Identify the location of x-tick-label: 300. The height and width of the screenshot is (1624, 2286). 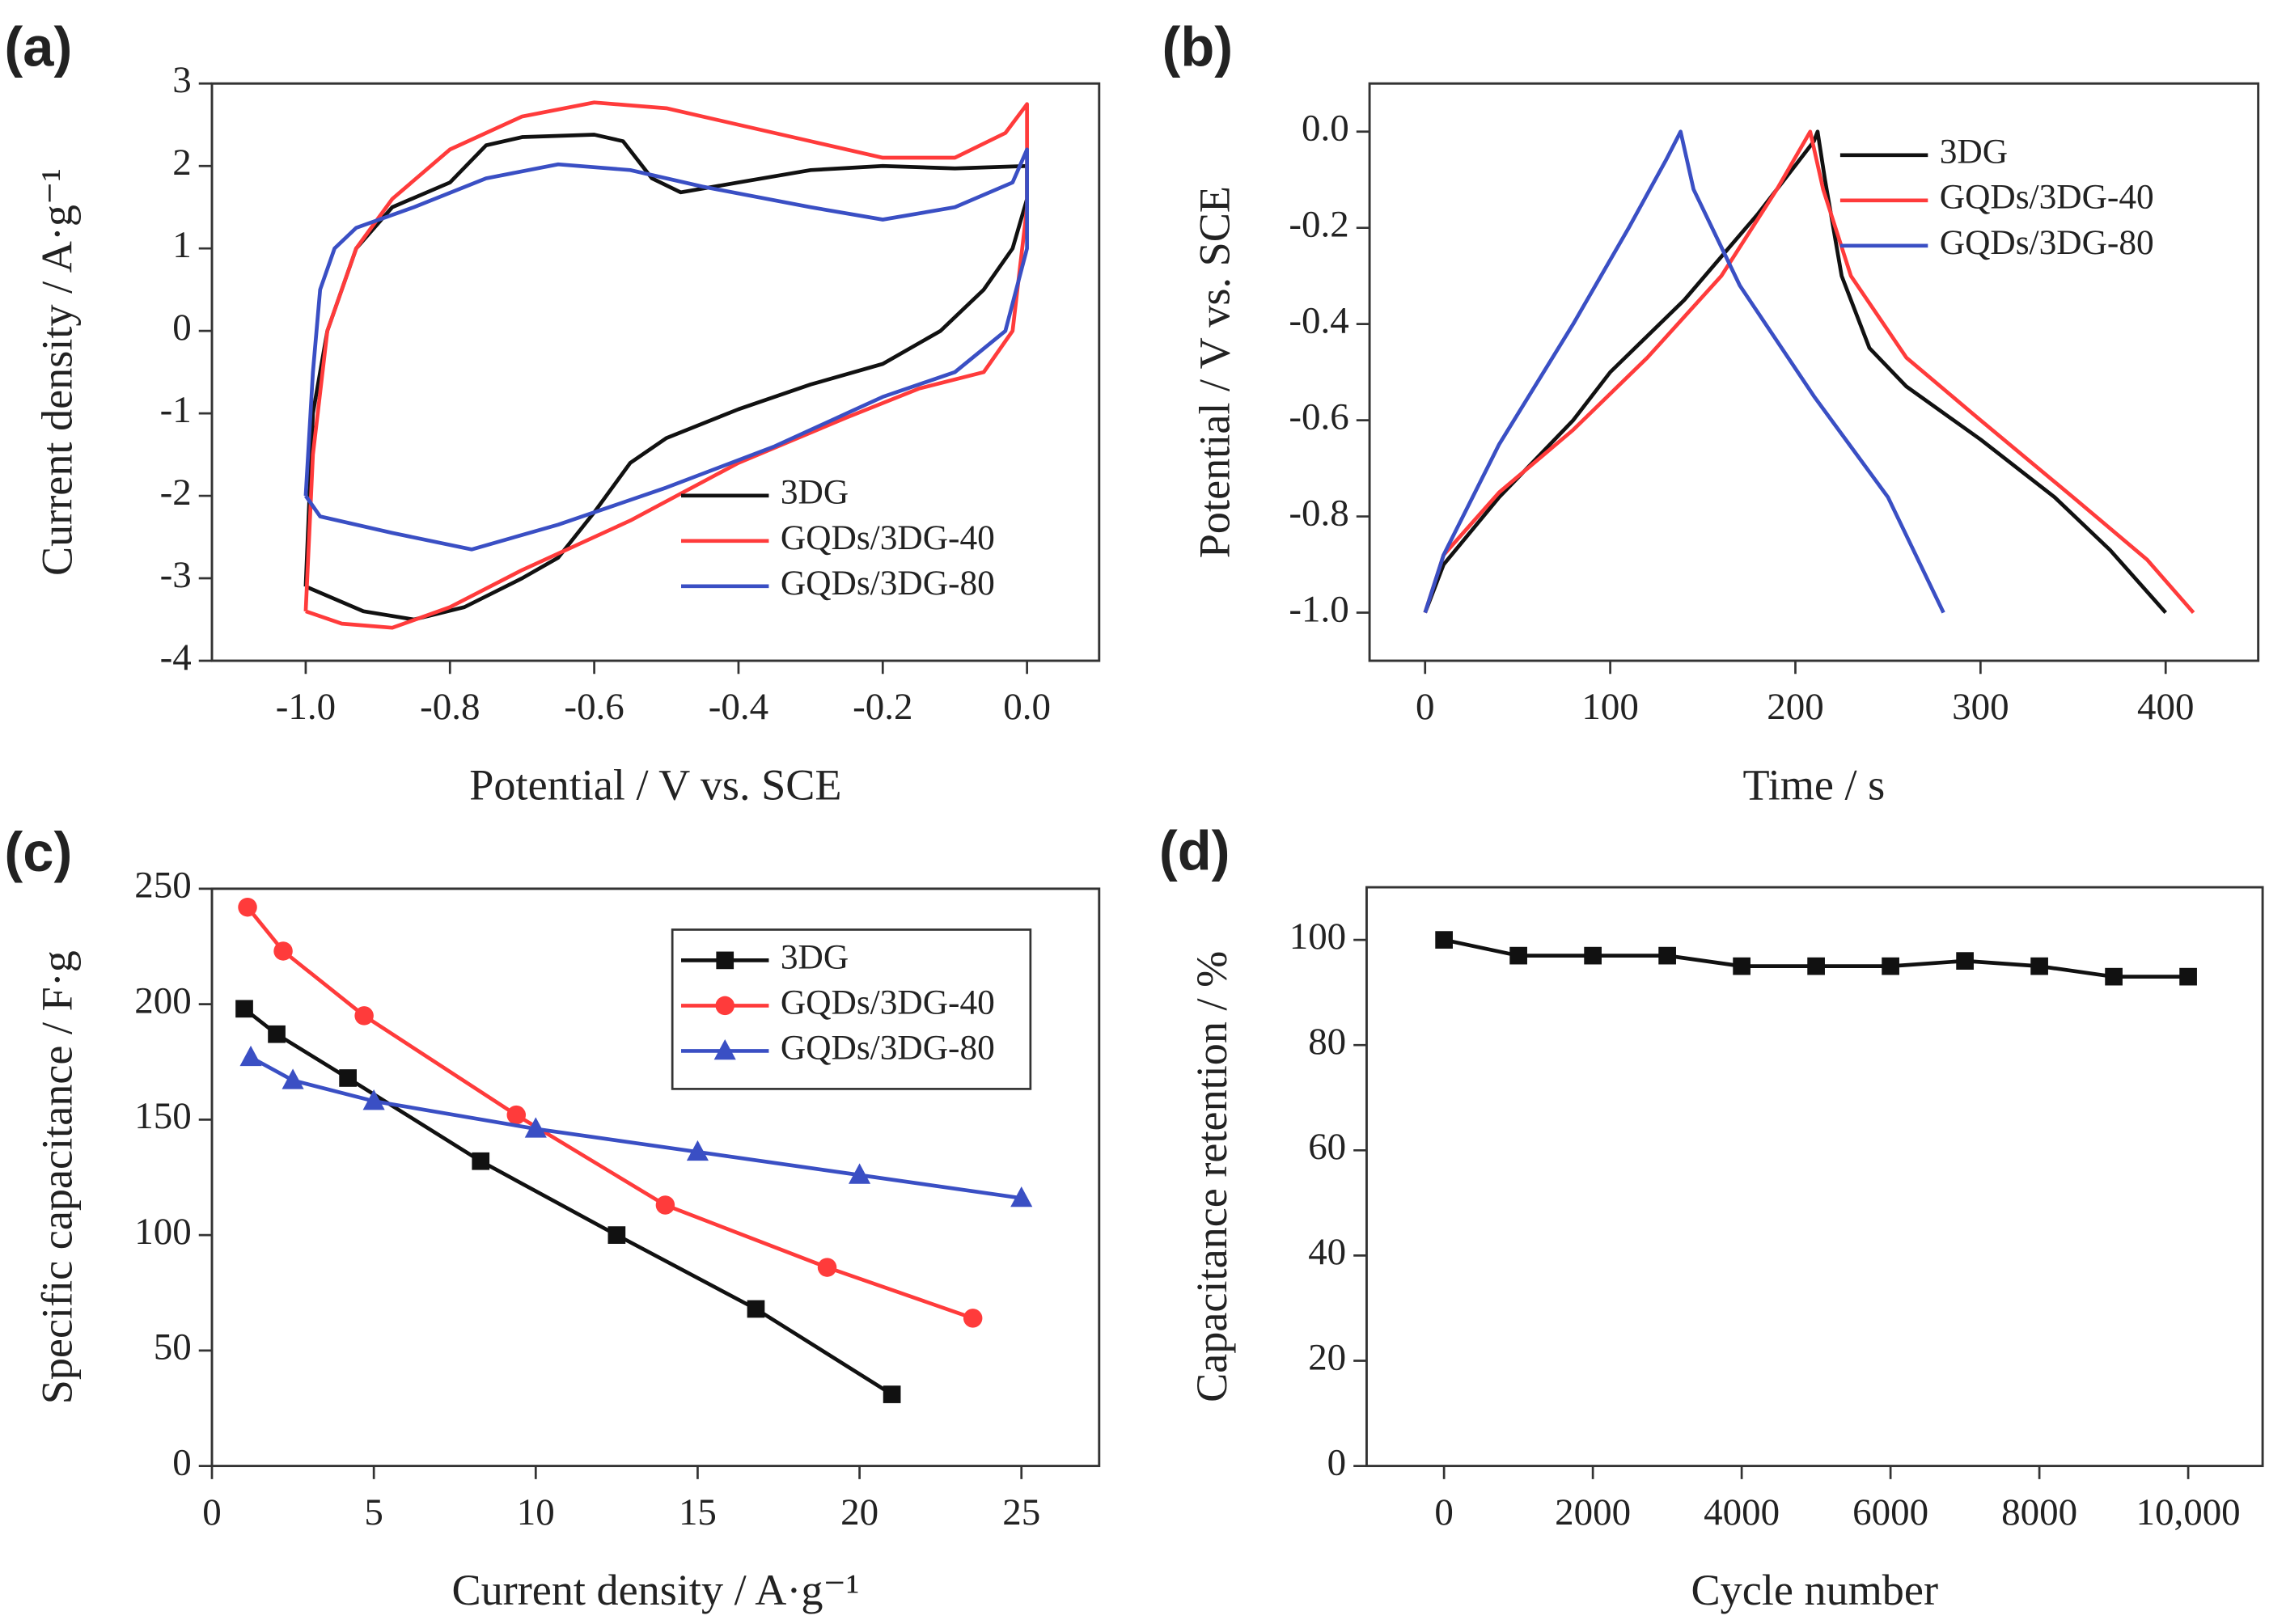
(1981, 707).